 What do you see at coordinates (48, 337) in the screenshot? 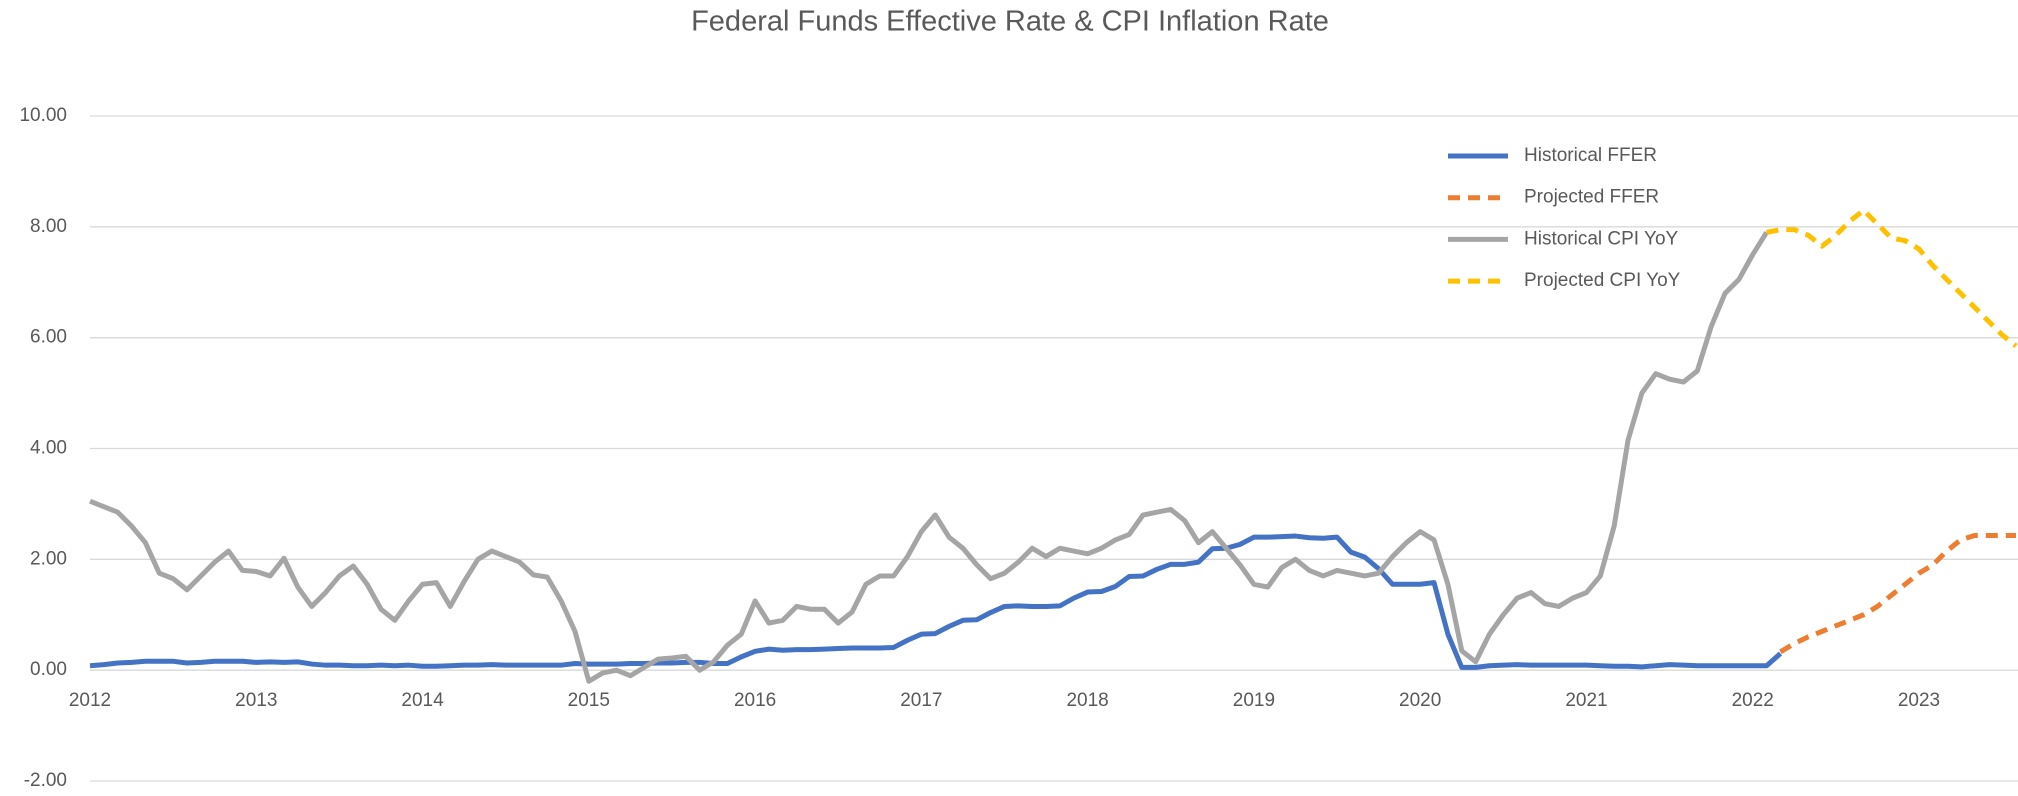
I see `y-tick-label: 6.00` at bounding box center [48, 337].